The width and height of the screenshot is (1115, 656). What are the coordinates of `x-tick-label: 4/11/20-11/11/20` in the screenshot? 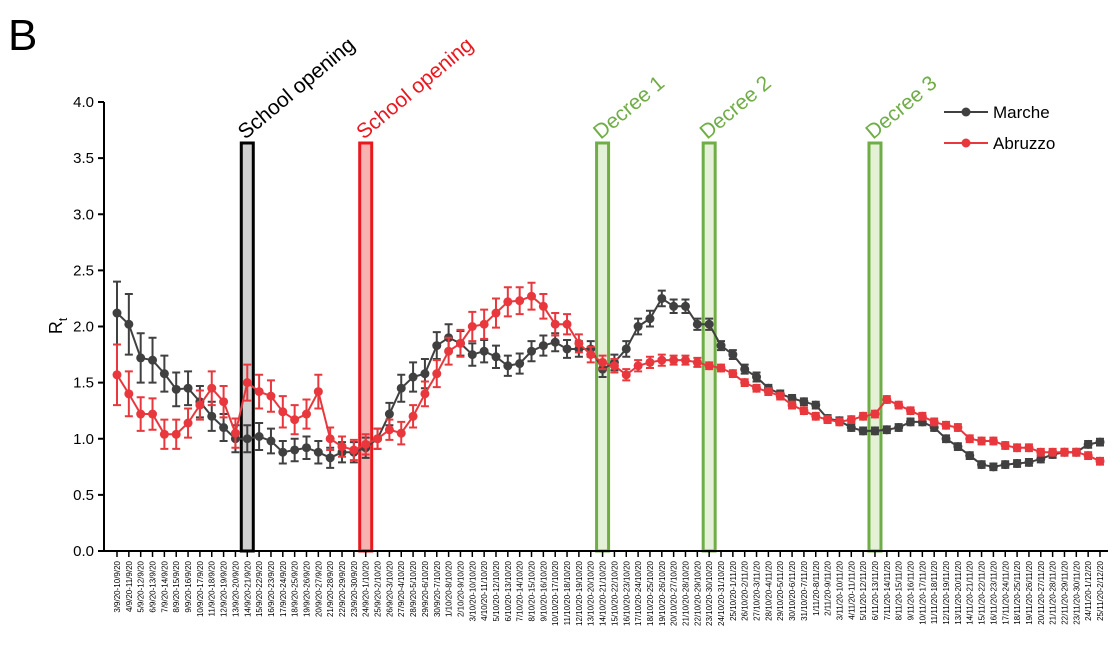 It's located at (851, 589).